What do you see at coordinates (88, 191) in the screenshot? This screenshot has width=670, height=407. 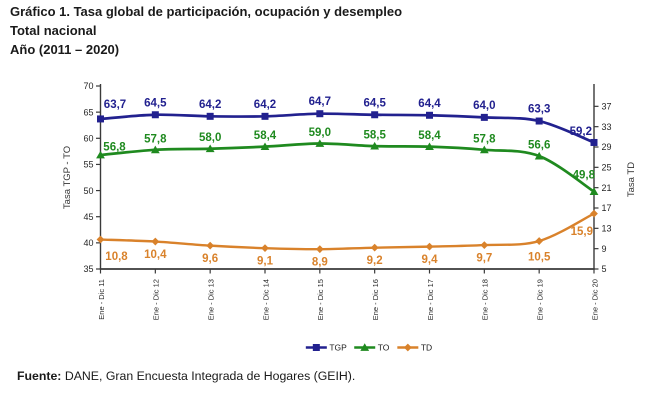 I see `left-axis-tick-label: 50` at bounding box center [88, 191].